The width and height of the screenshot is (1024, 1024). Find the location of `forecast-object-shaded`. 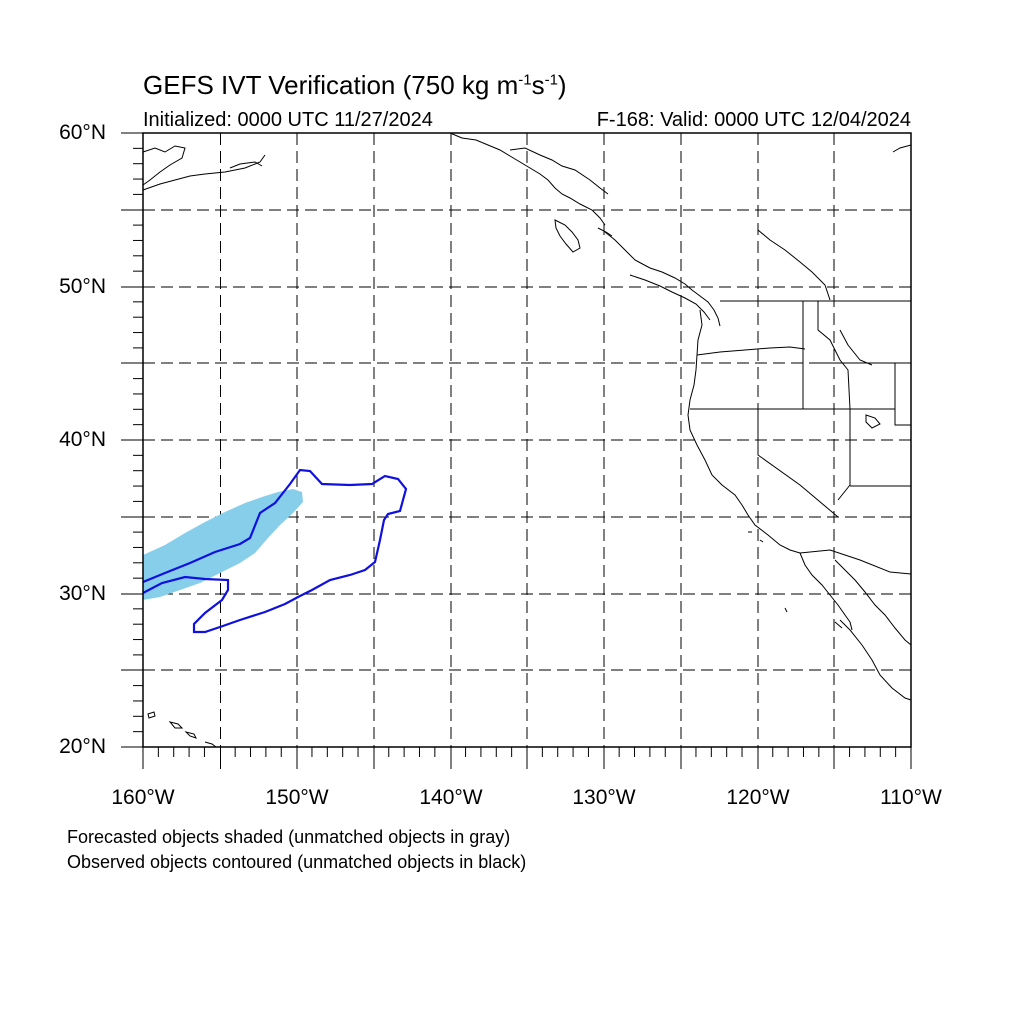

forecast-object-shaded is located at coordinates (223, 544).